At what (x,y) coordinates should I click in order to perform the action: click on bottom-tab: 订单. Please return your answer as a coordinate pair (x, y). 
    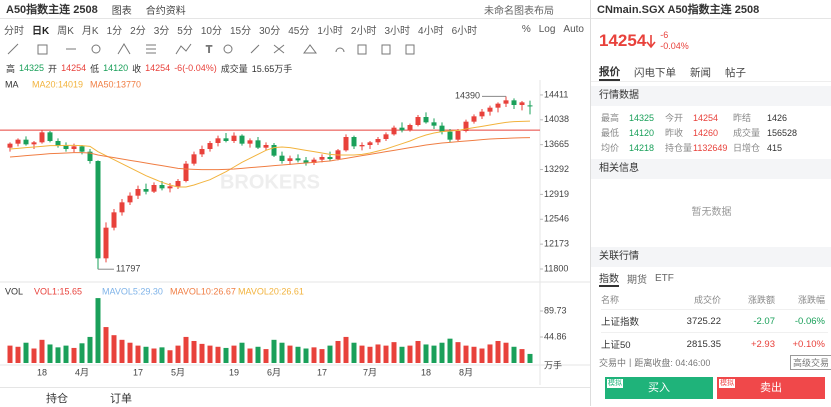
    Looking at the image, I should click on (121, 398).